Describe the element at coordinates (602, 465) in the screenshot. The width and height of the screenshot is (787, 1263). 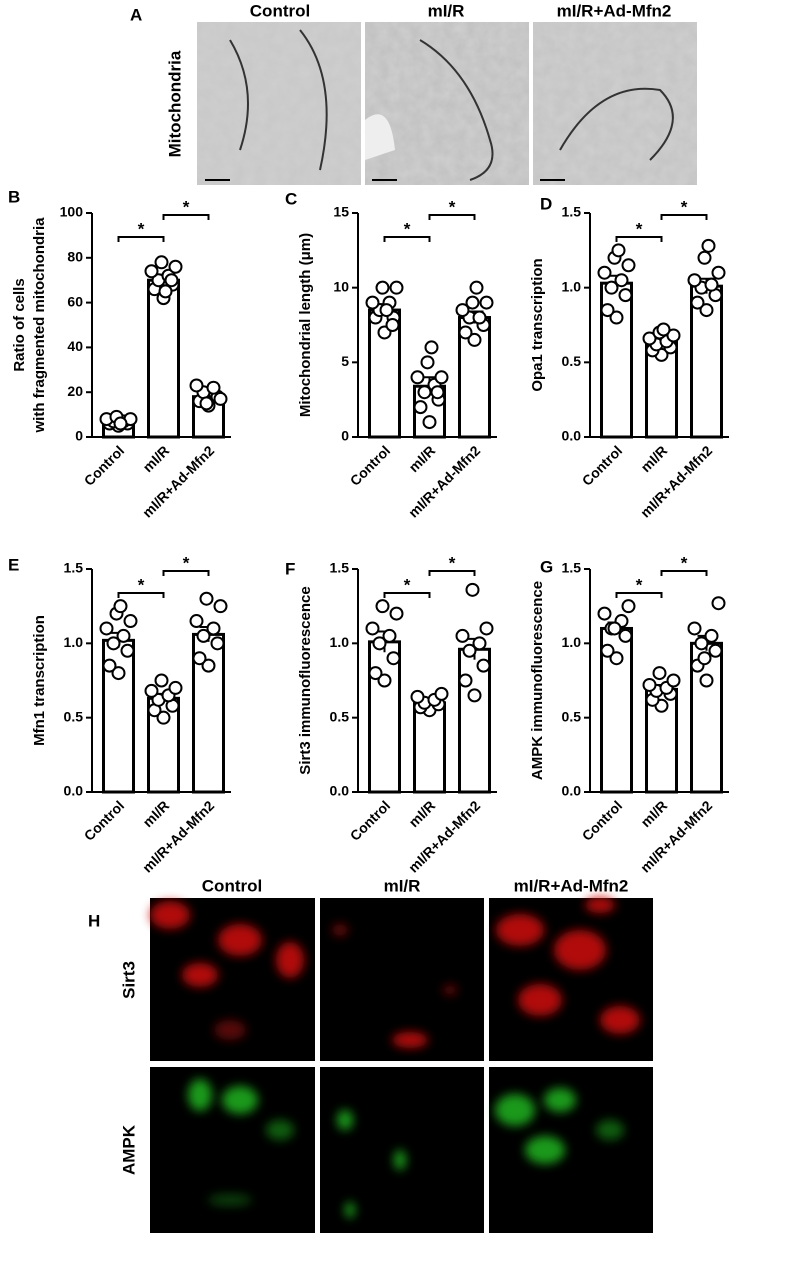
I see `x-tick-label: Control` at that location.